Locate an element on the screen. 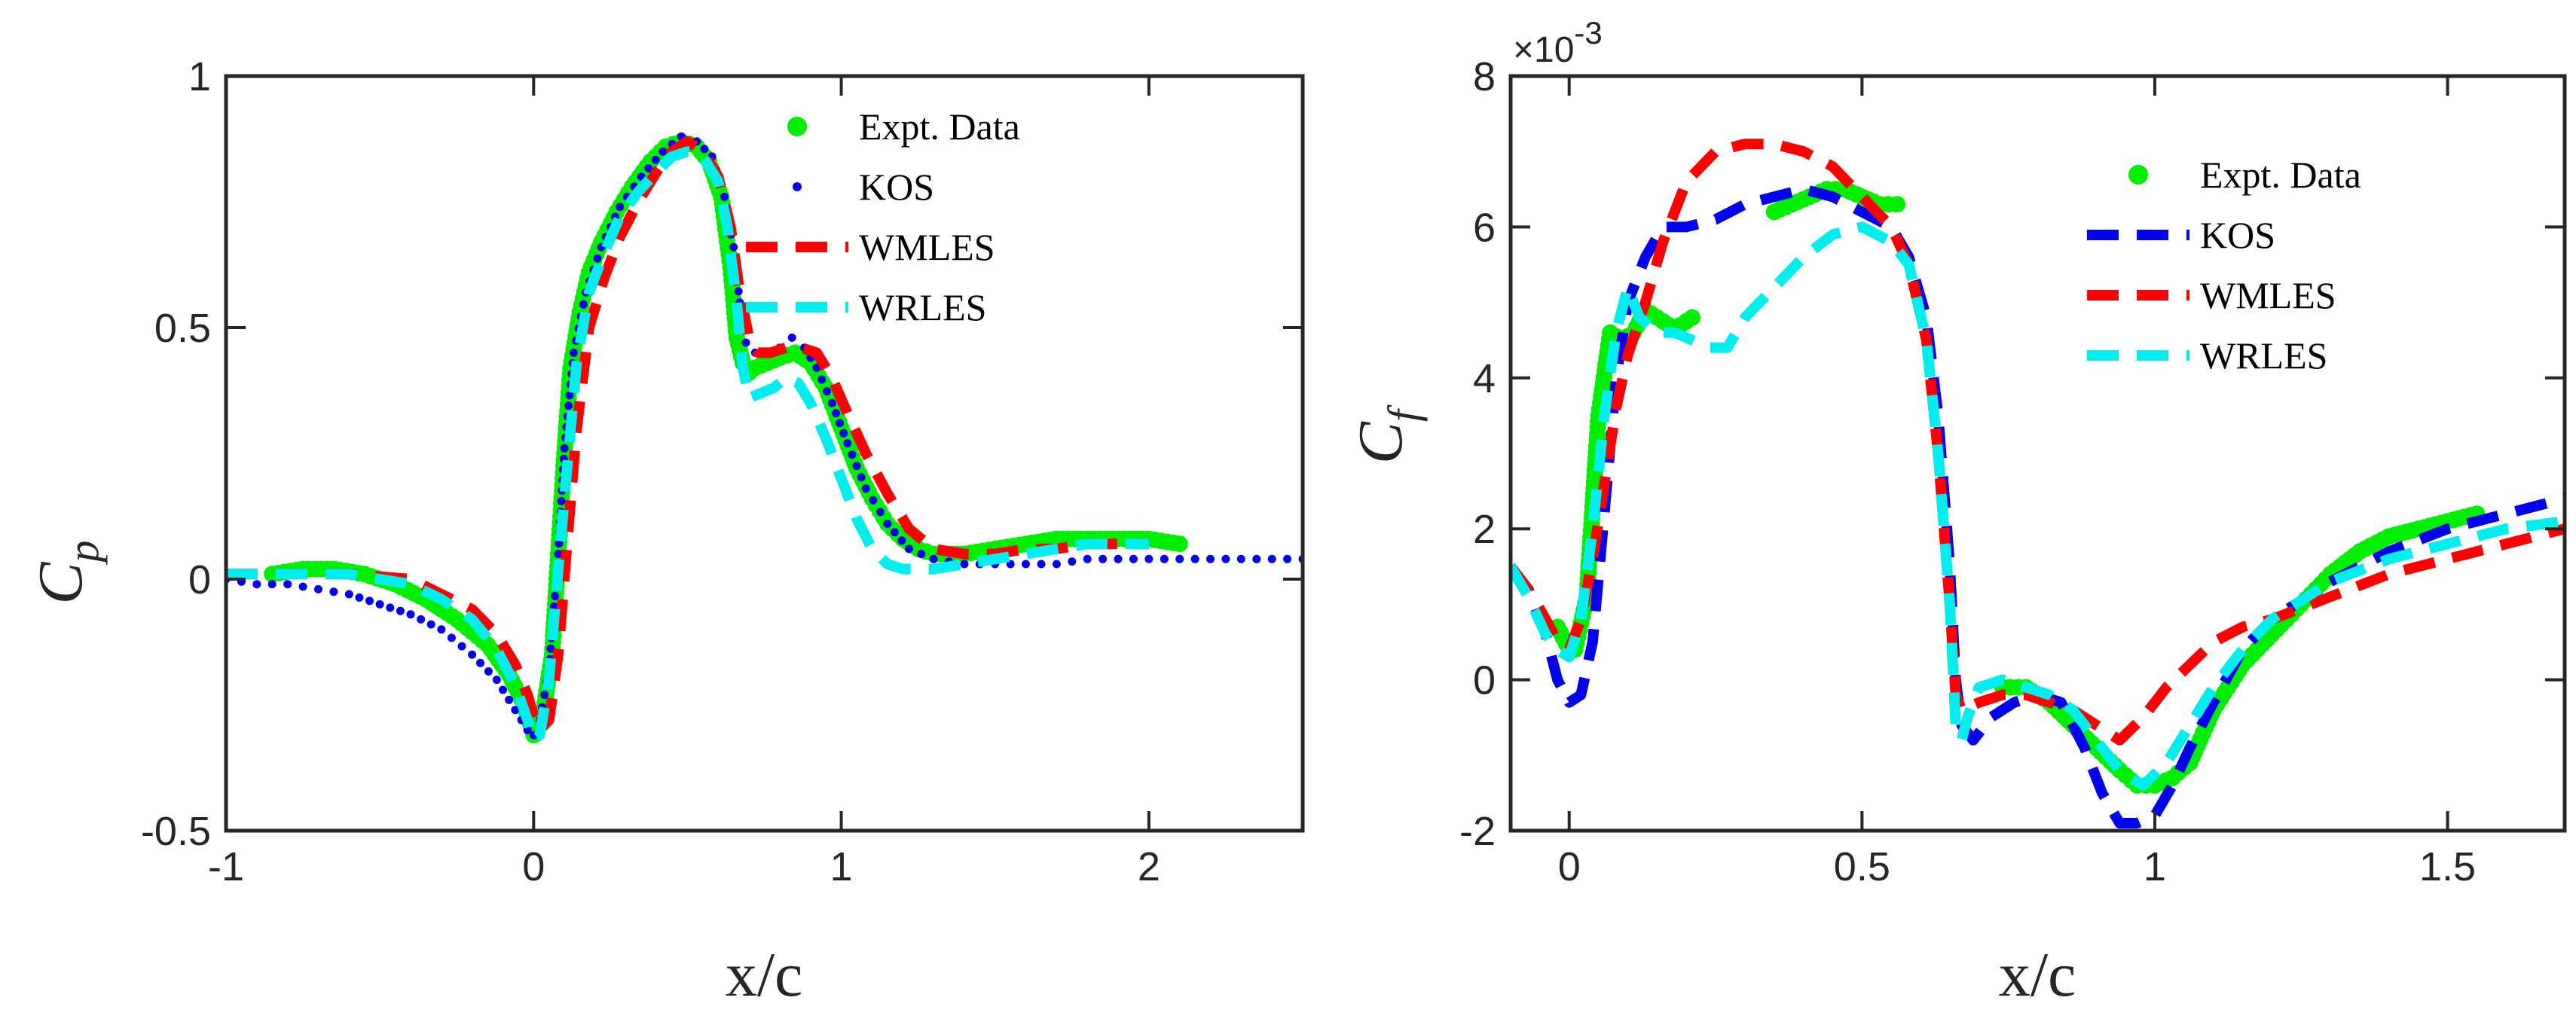 Image resolution: width=2576 pixels, height=1025 pixels. cf-xtick-label: 1 is located at coordinates (2155, 866).